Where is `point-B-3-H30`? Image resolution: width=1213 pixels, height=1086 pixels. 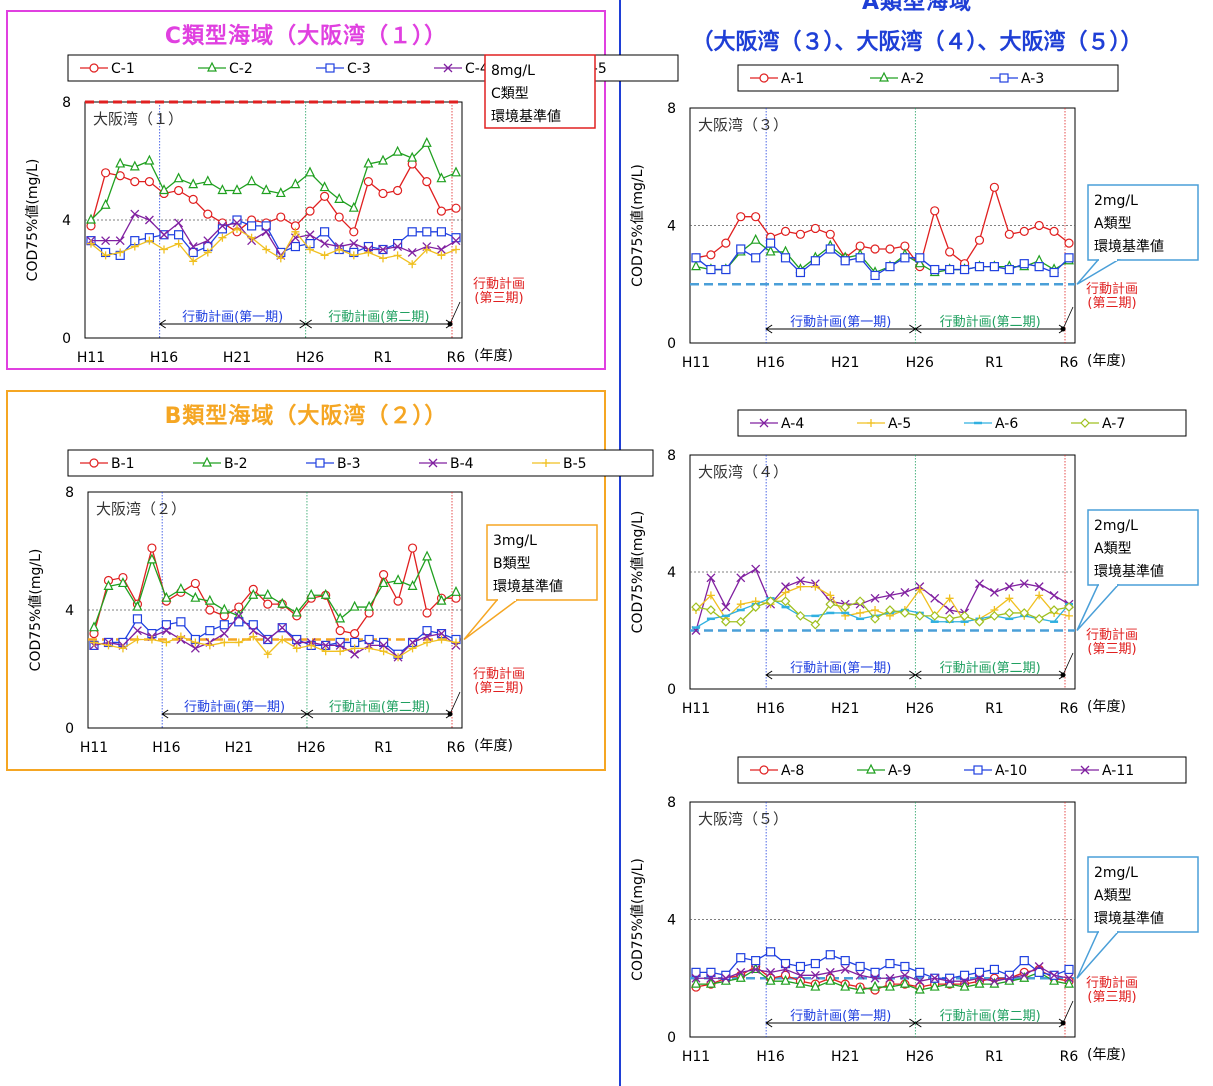
point-B-3-H30 is located at coordinates (369, 639).